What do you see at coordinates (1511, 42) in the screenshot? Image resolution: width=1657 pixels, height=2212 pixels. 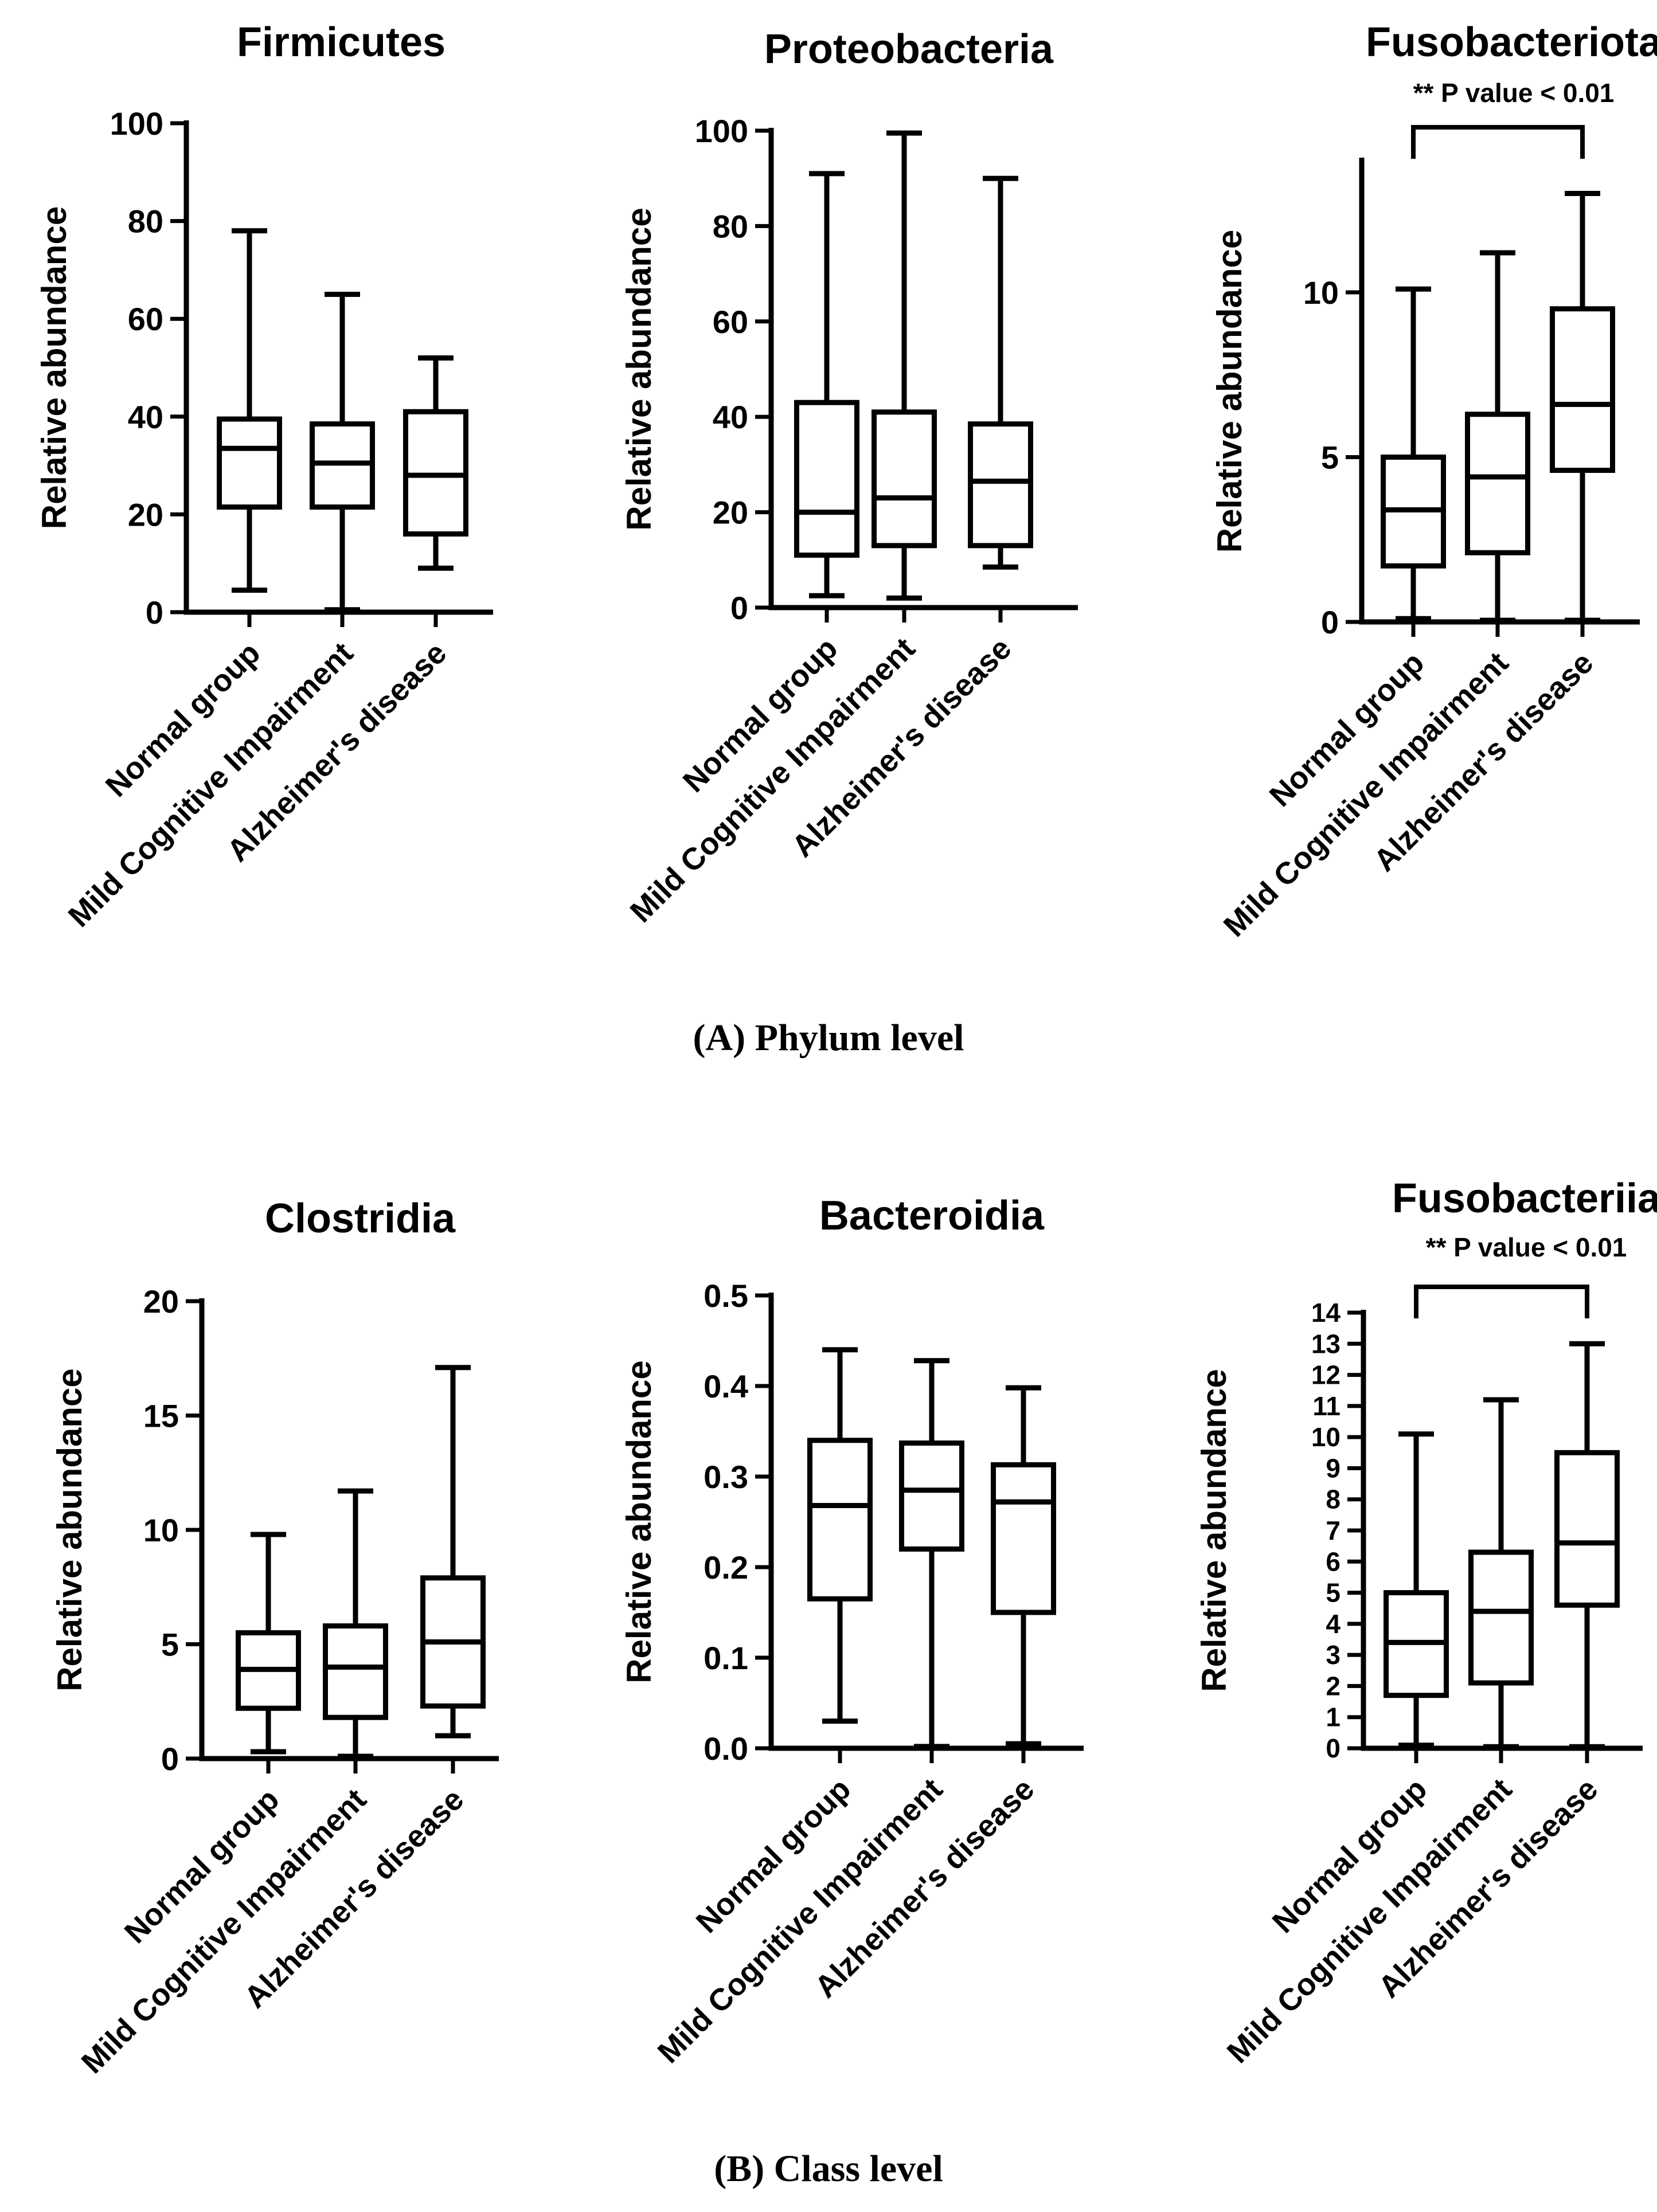 I see `chart-title: Fusobacteriota` at bounding box center [1511, 42].